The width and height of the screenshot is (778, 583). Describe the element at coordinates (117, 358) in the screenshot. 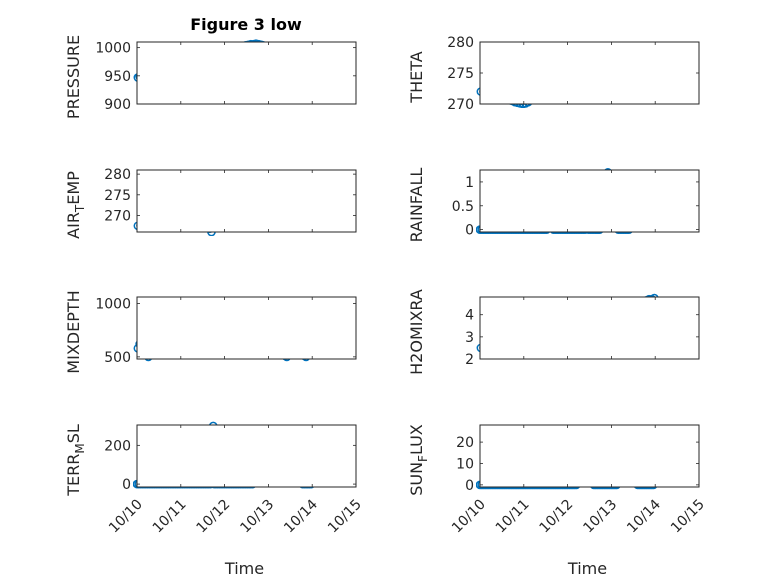

I see `y-tick-label: 500` at that location.